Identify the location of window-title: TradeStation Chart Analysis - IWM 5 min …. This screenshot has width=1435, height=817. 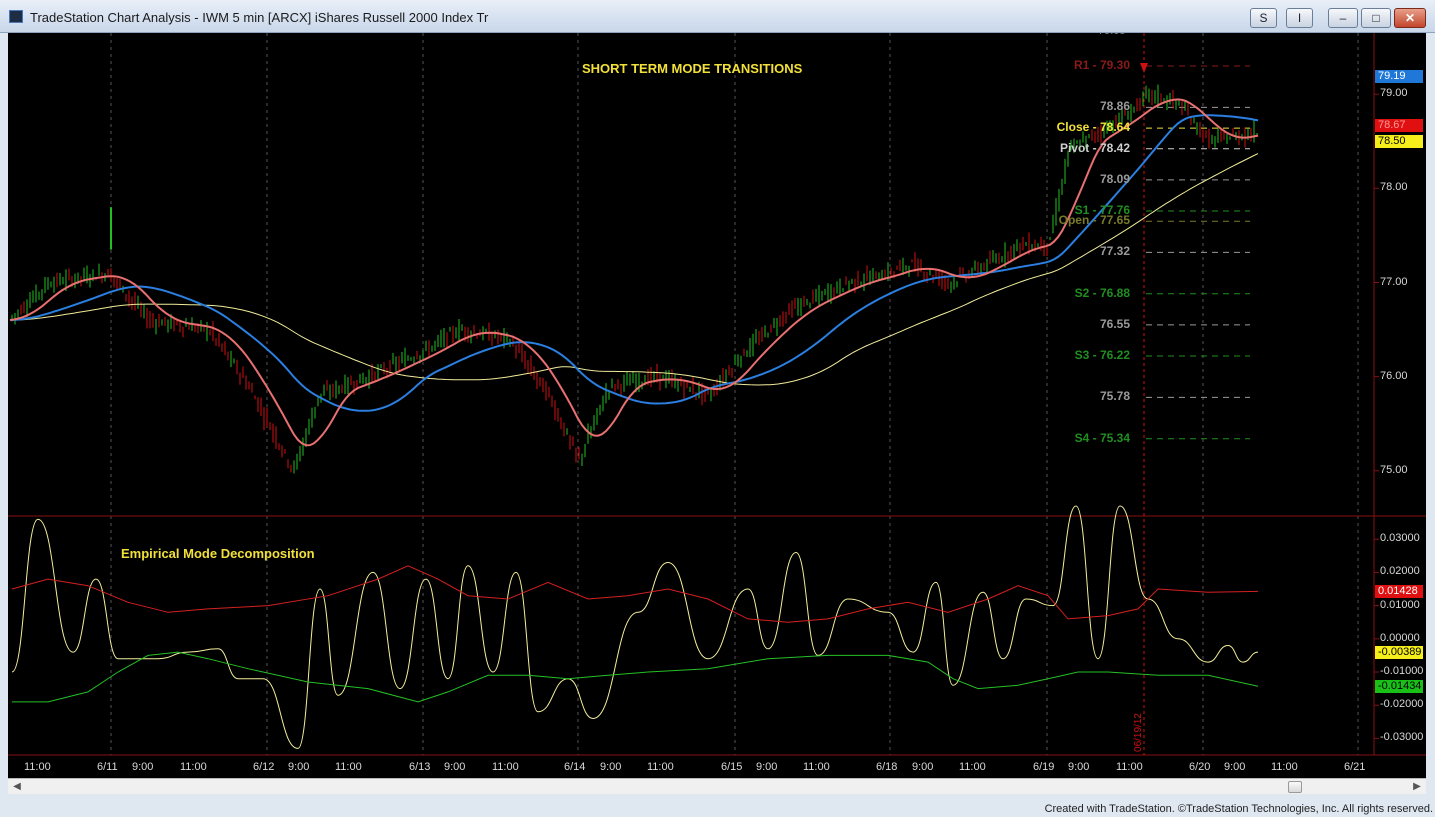
(259, 17).